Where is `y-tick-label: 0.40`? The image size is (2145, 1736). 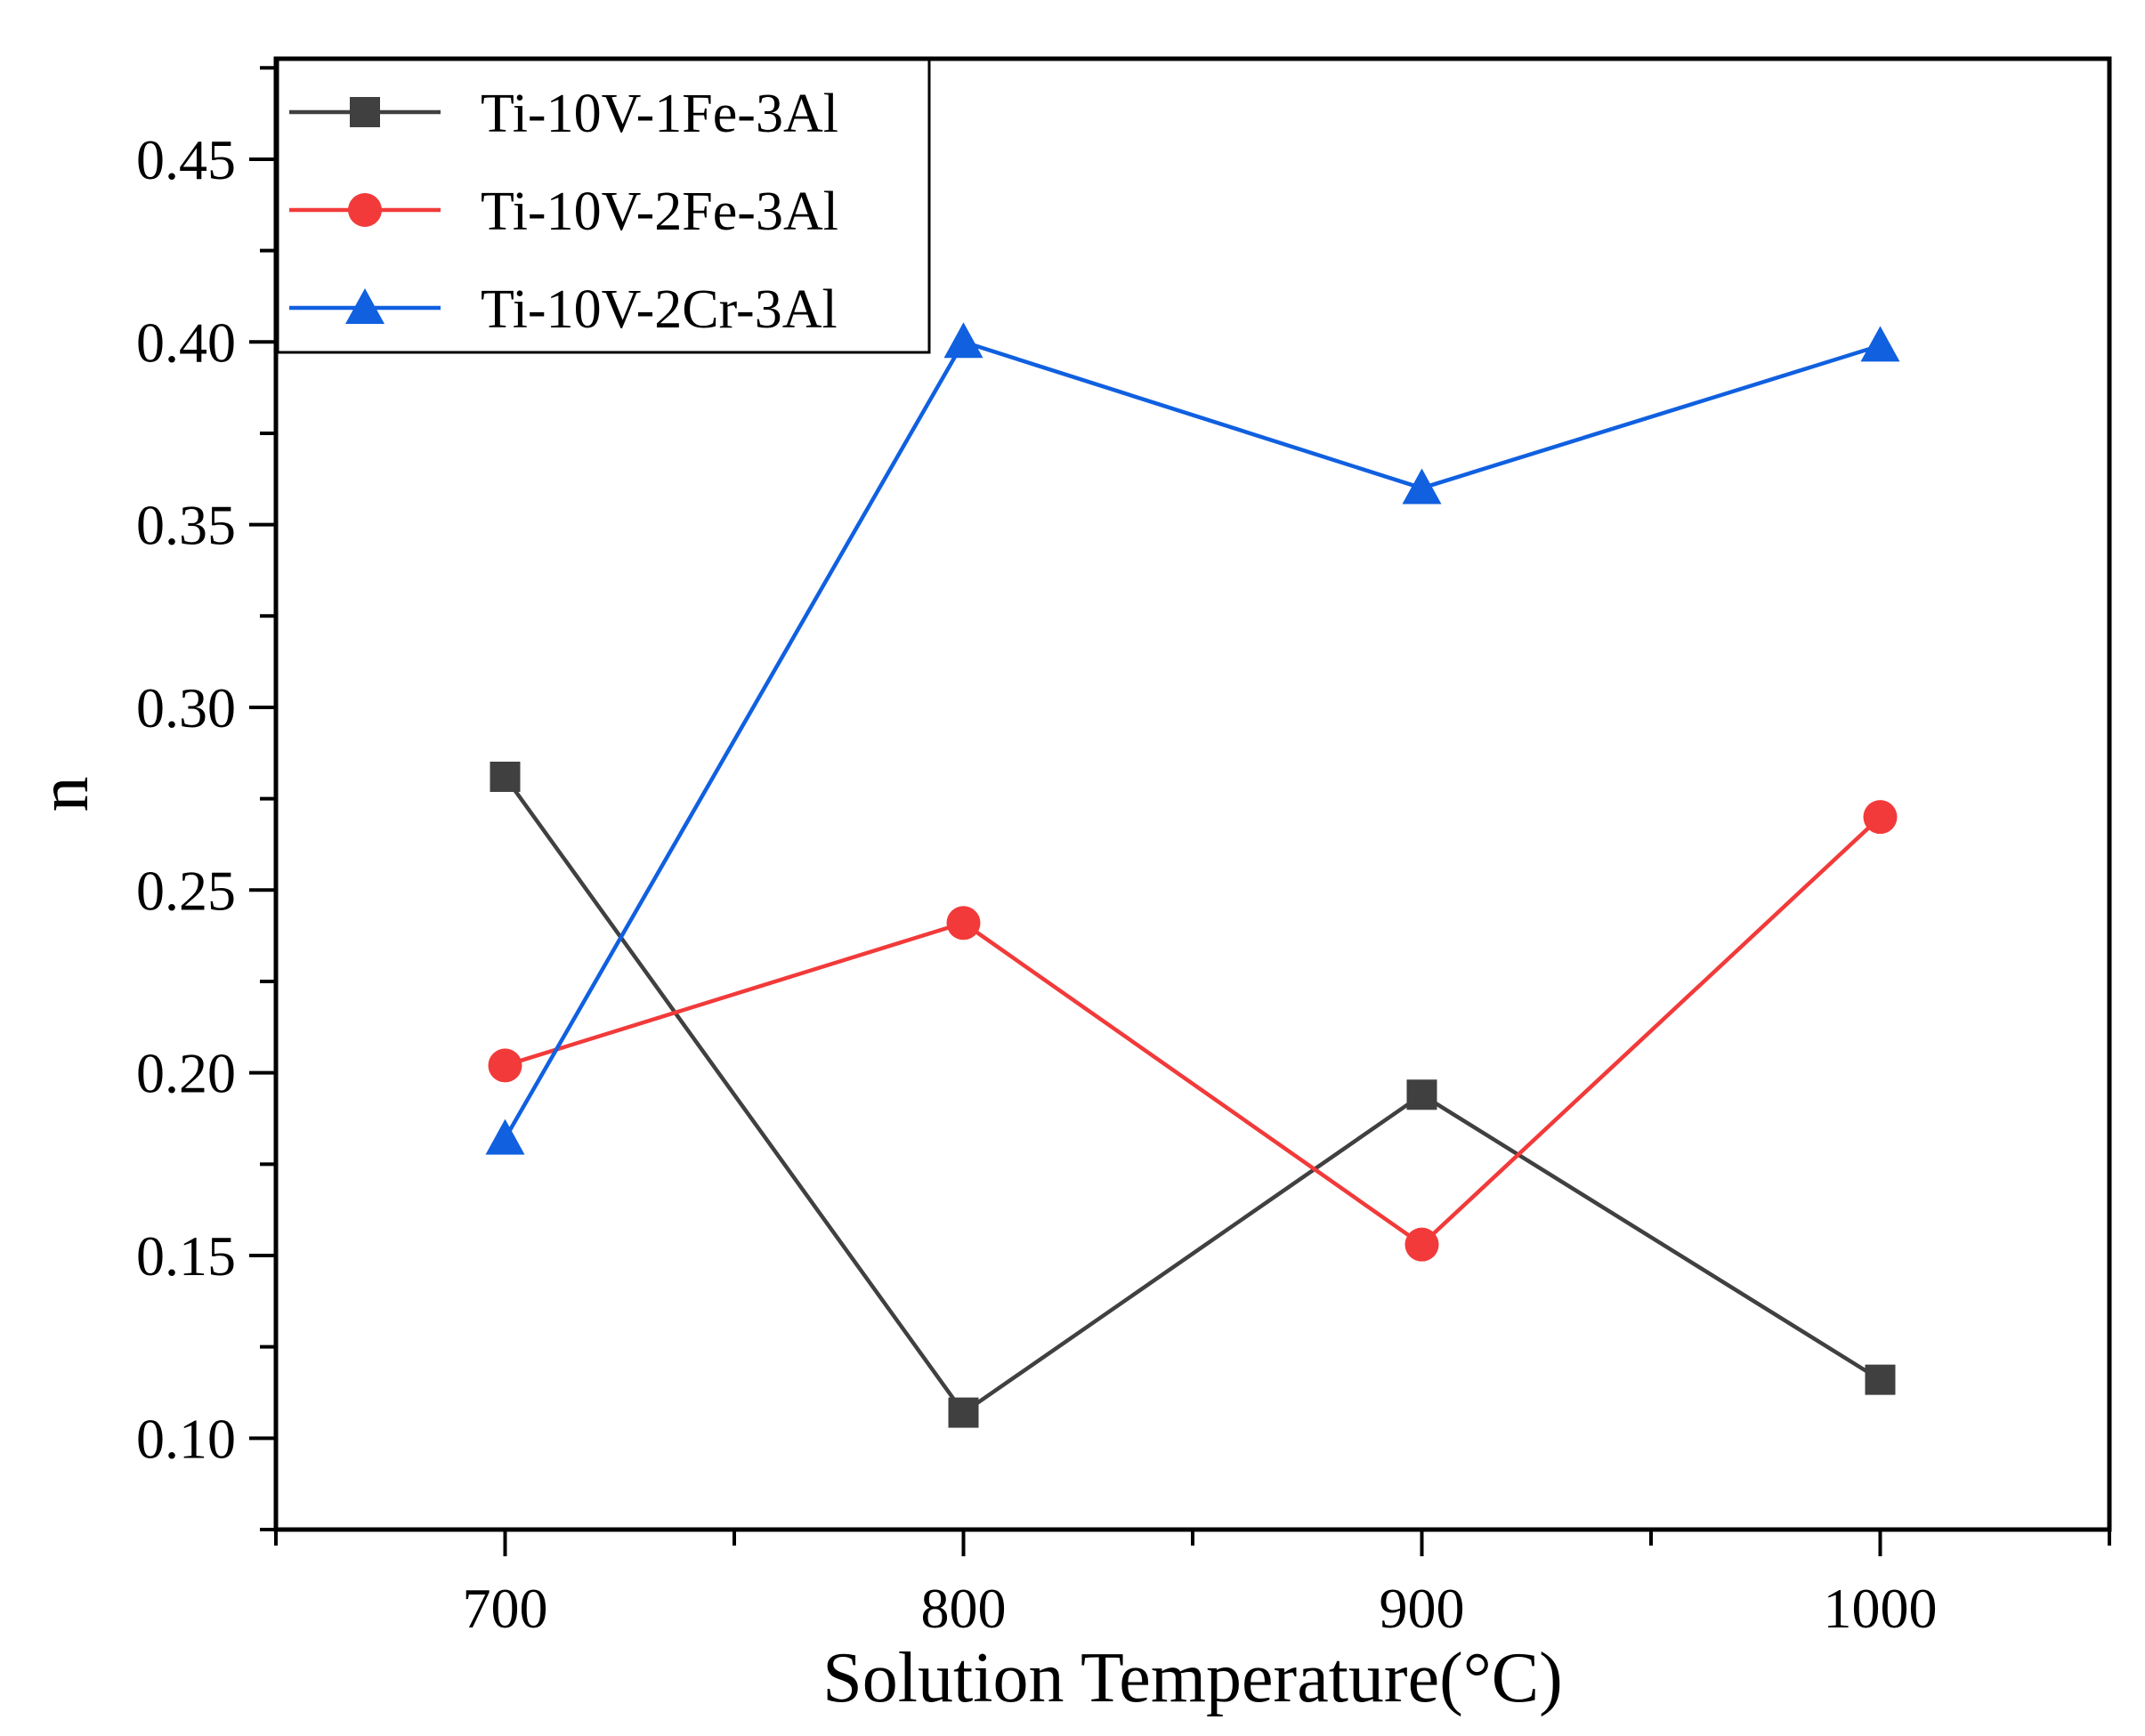
y-tick-label: 0.40 is located at coordinates (186, 342).